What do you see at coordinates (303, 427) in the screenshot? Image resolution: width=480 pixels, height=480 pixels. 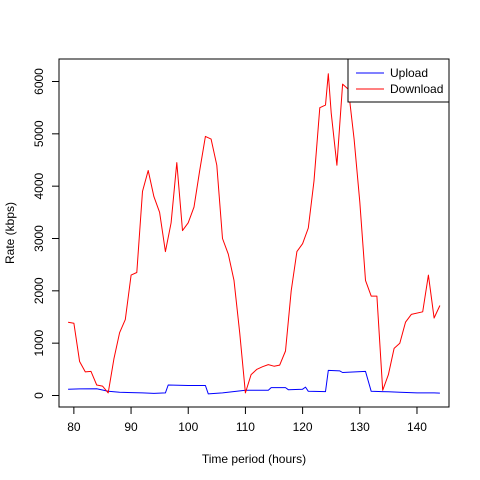 I see `x-tick-label: 120` at bounding box center [303, 427].